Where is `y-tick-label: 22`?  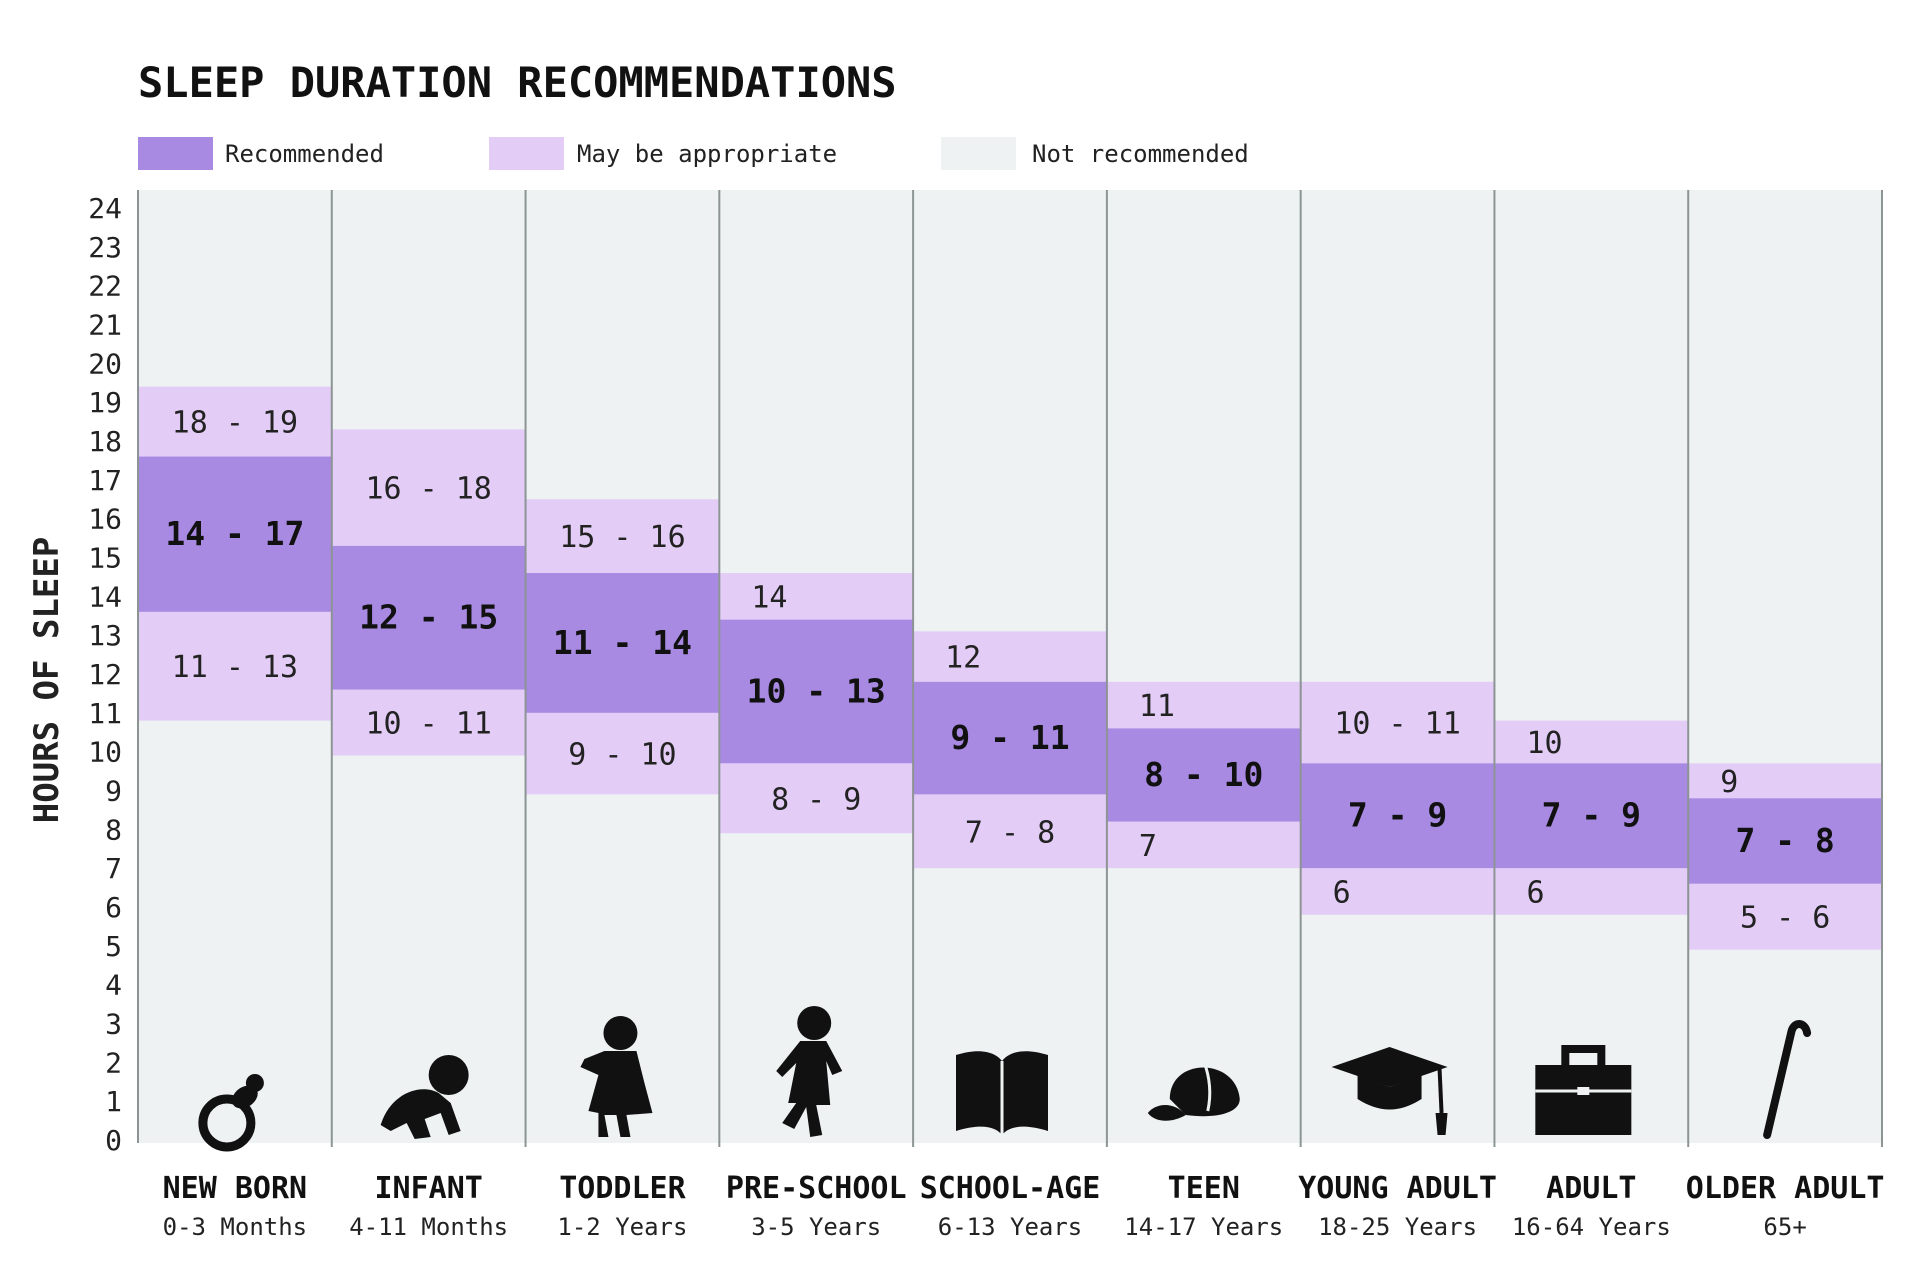
y-tick-label: 22 is located at coordinates (105, 286).